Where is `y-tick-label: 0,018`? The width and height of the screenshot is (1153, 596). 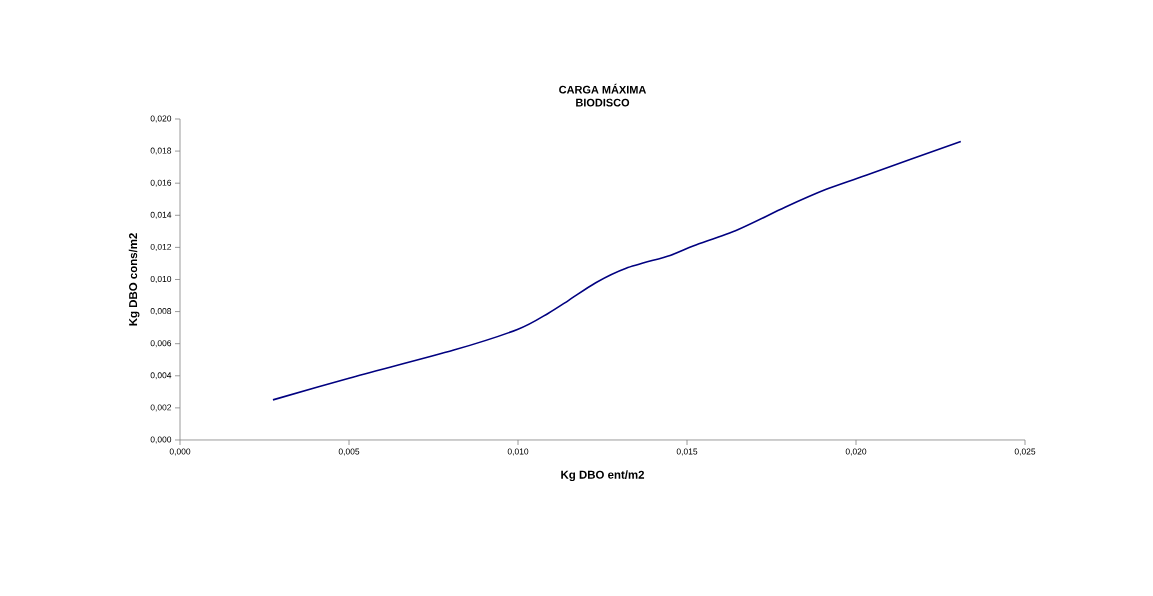
y-tick-label: 0,018 is located at coordinates (161, 151).